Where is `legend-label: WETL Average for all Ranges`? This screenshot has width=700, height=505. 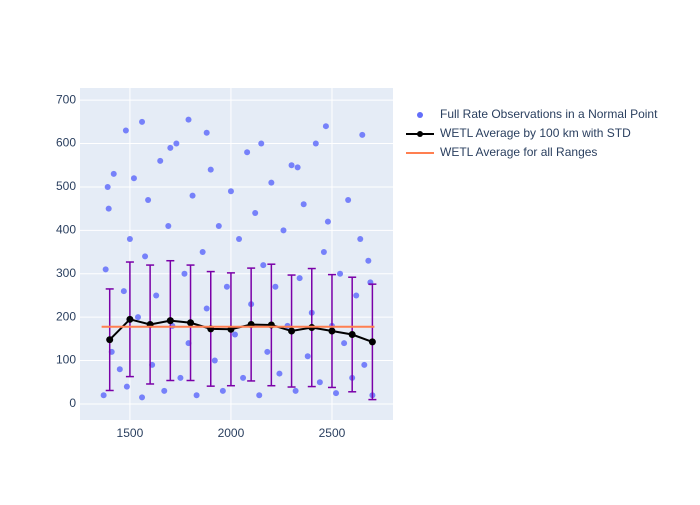 legend-label: WETL Average for all Ranges is located at coordinates (518, 152).